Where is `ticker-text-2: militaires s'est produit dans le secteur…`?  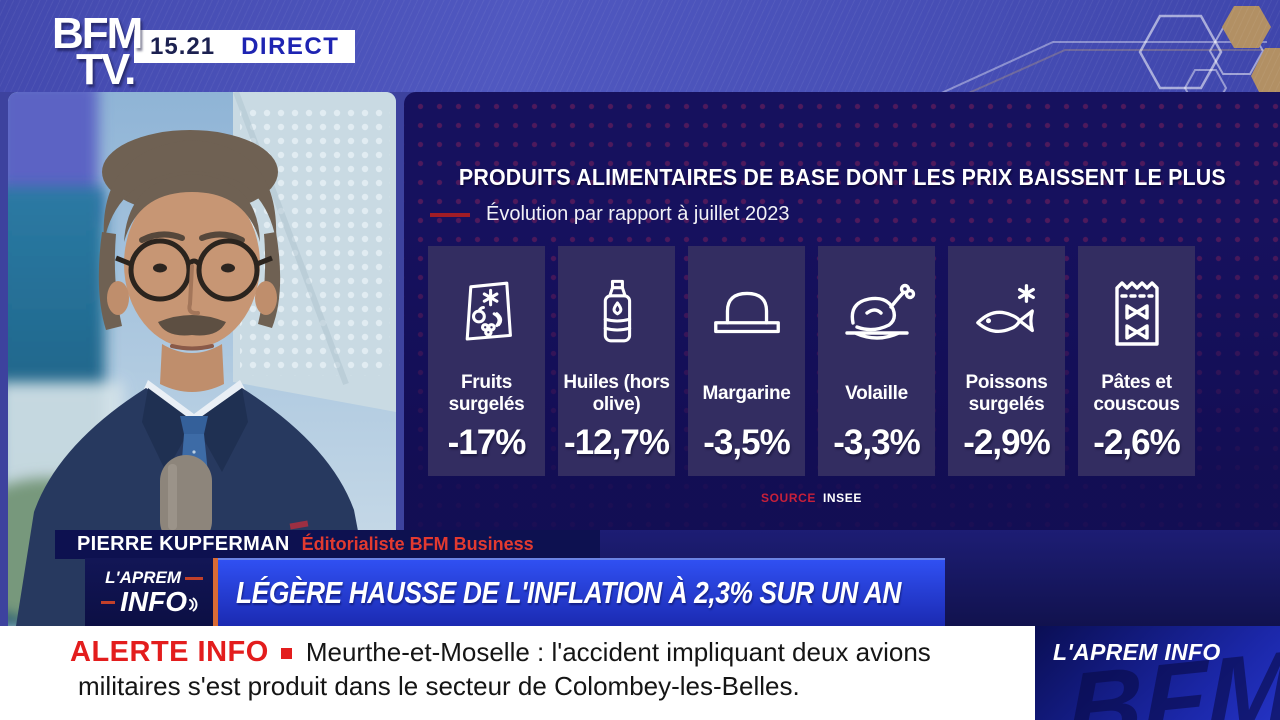 ticker-text-2: militaires s'est produit dans le secteur… is located at coordinates (439, 686).